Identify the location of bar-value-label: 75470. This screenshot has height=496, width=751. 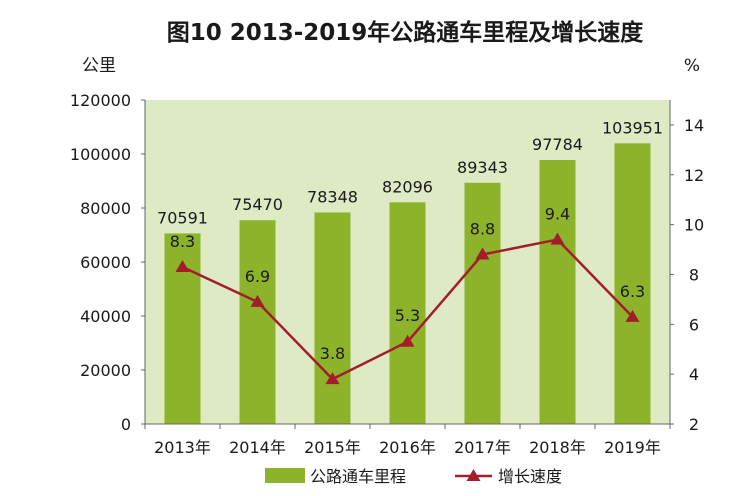
(257, 204).